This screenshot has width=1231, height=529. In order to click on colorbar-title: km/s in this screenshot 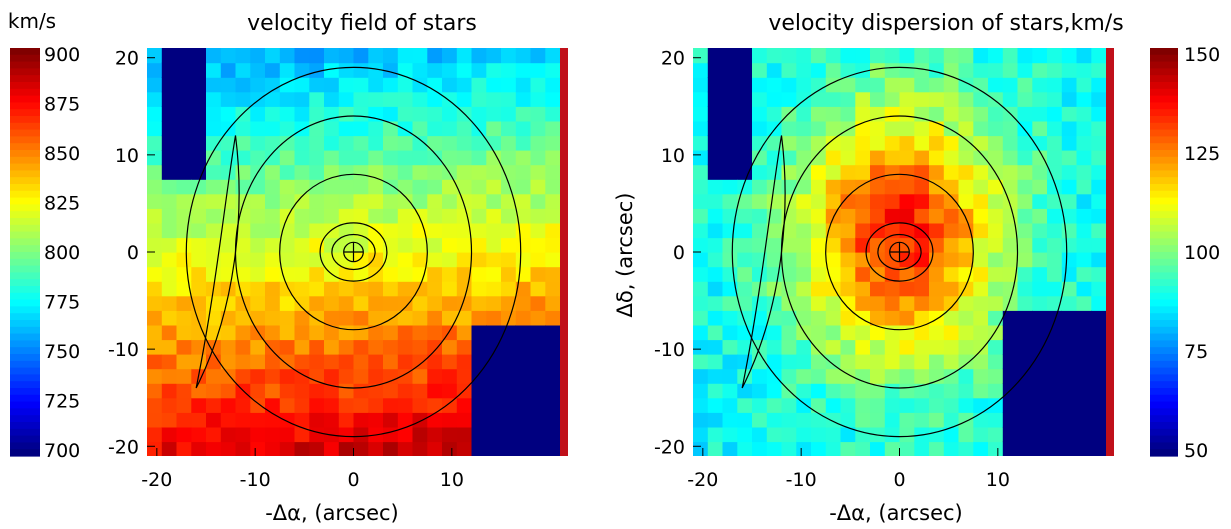, I will do `click(32, 21)`.